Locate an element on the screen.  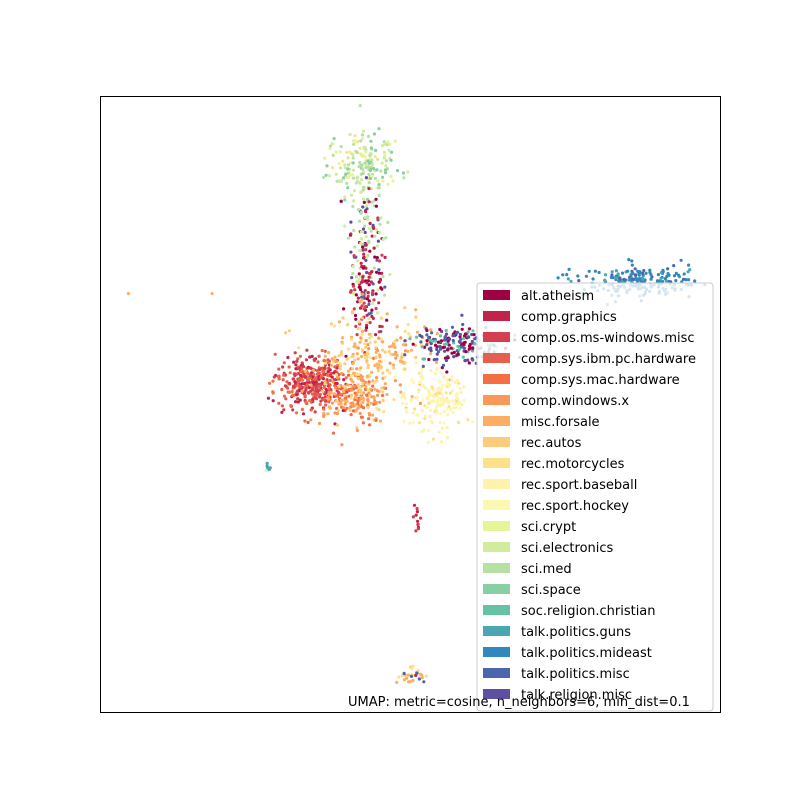
legend-label: soc.religion.christian is located at coordinates (588, 611).